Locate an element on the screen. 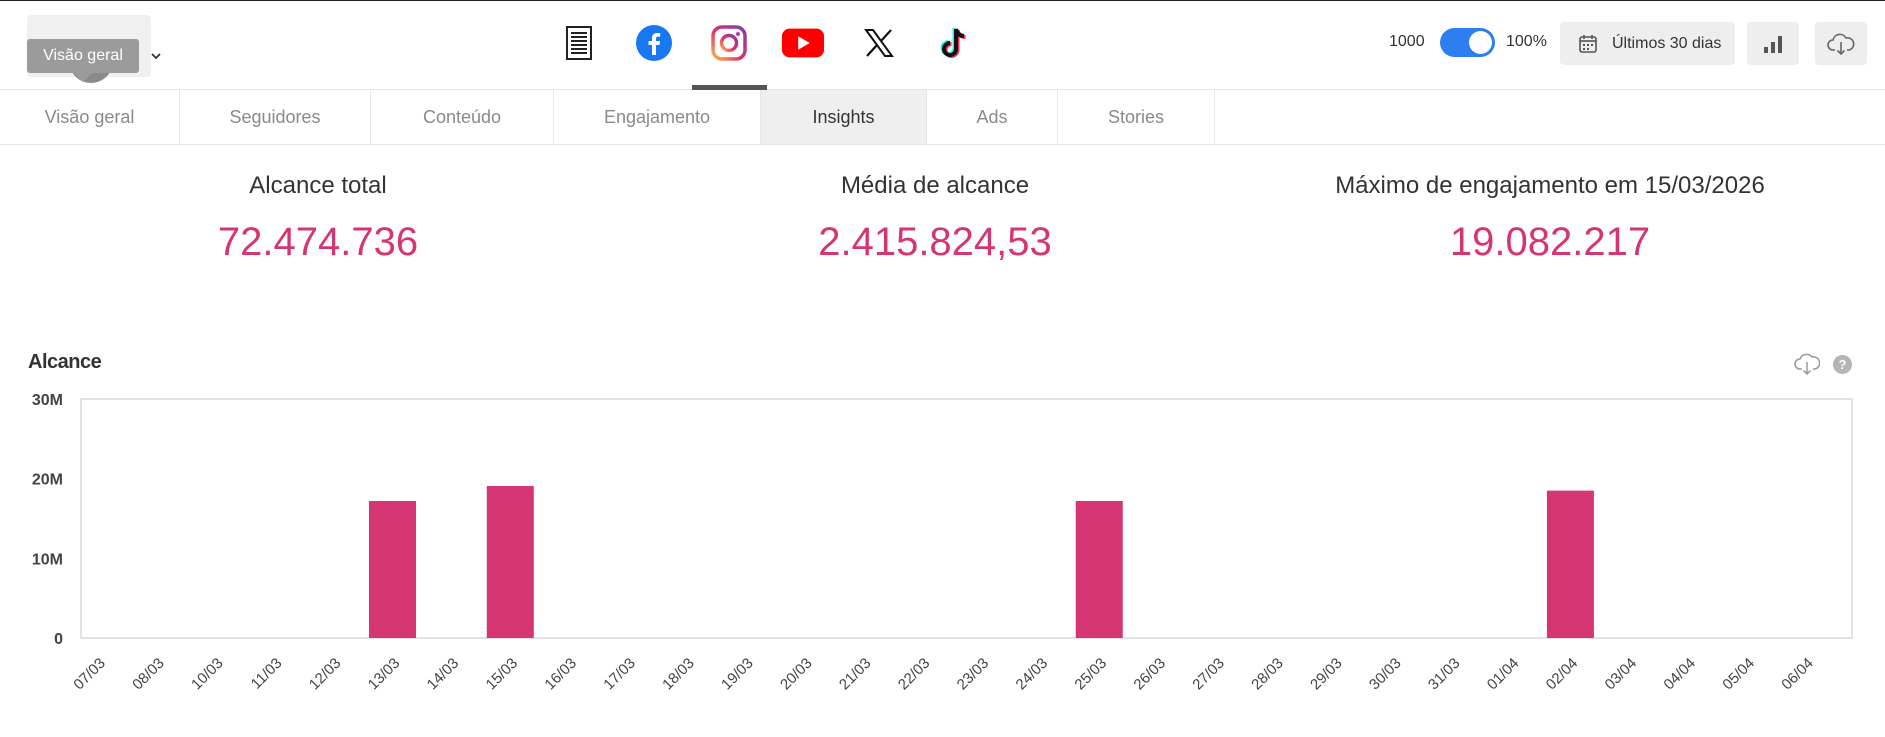 This screenshot has height=737, width=1885. x-tick-label: 29/03 is located at coordinates (1326, 674).